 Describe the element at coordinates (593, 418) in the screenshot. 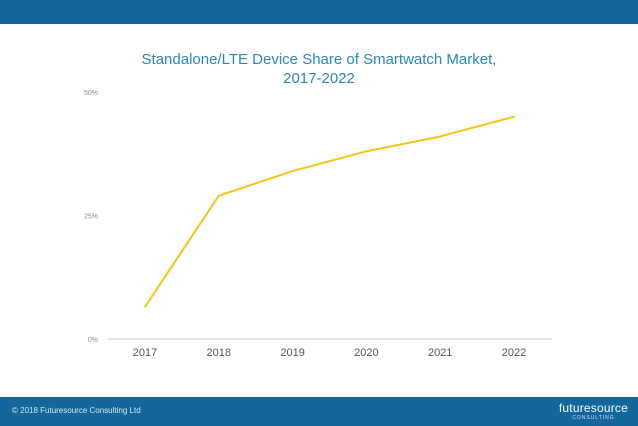

I see `logo-subtext: CONSULTING` at that location.